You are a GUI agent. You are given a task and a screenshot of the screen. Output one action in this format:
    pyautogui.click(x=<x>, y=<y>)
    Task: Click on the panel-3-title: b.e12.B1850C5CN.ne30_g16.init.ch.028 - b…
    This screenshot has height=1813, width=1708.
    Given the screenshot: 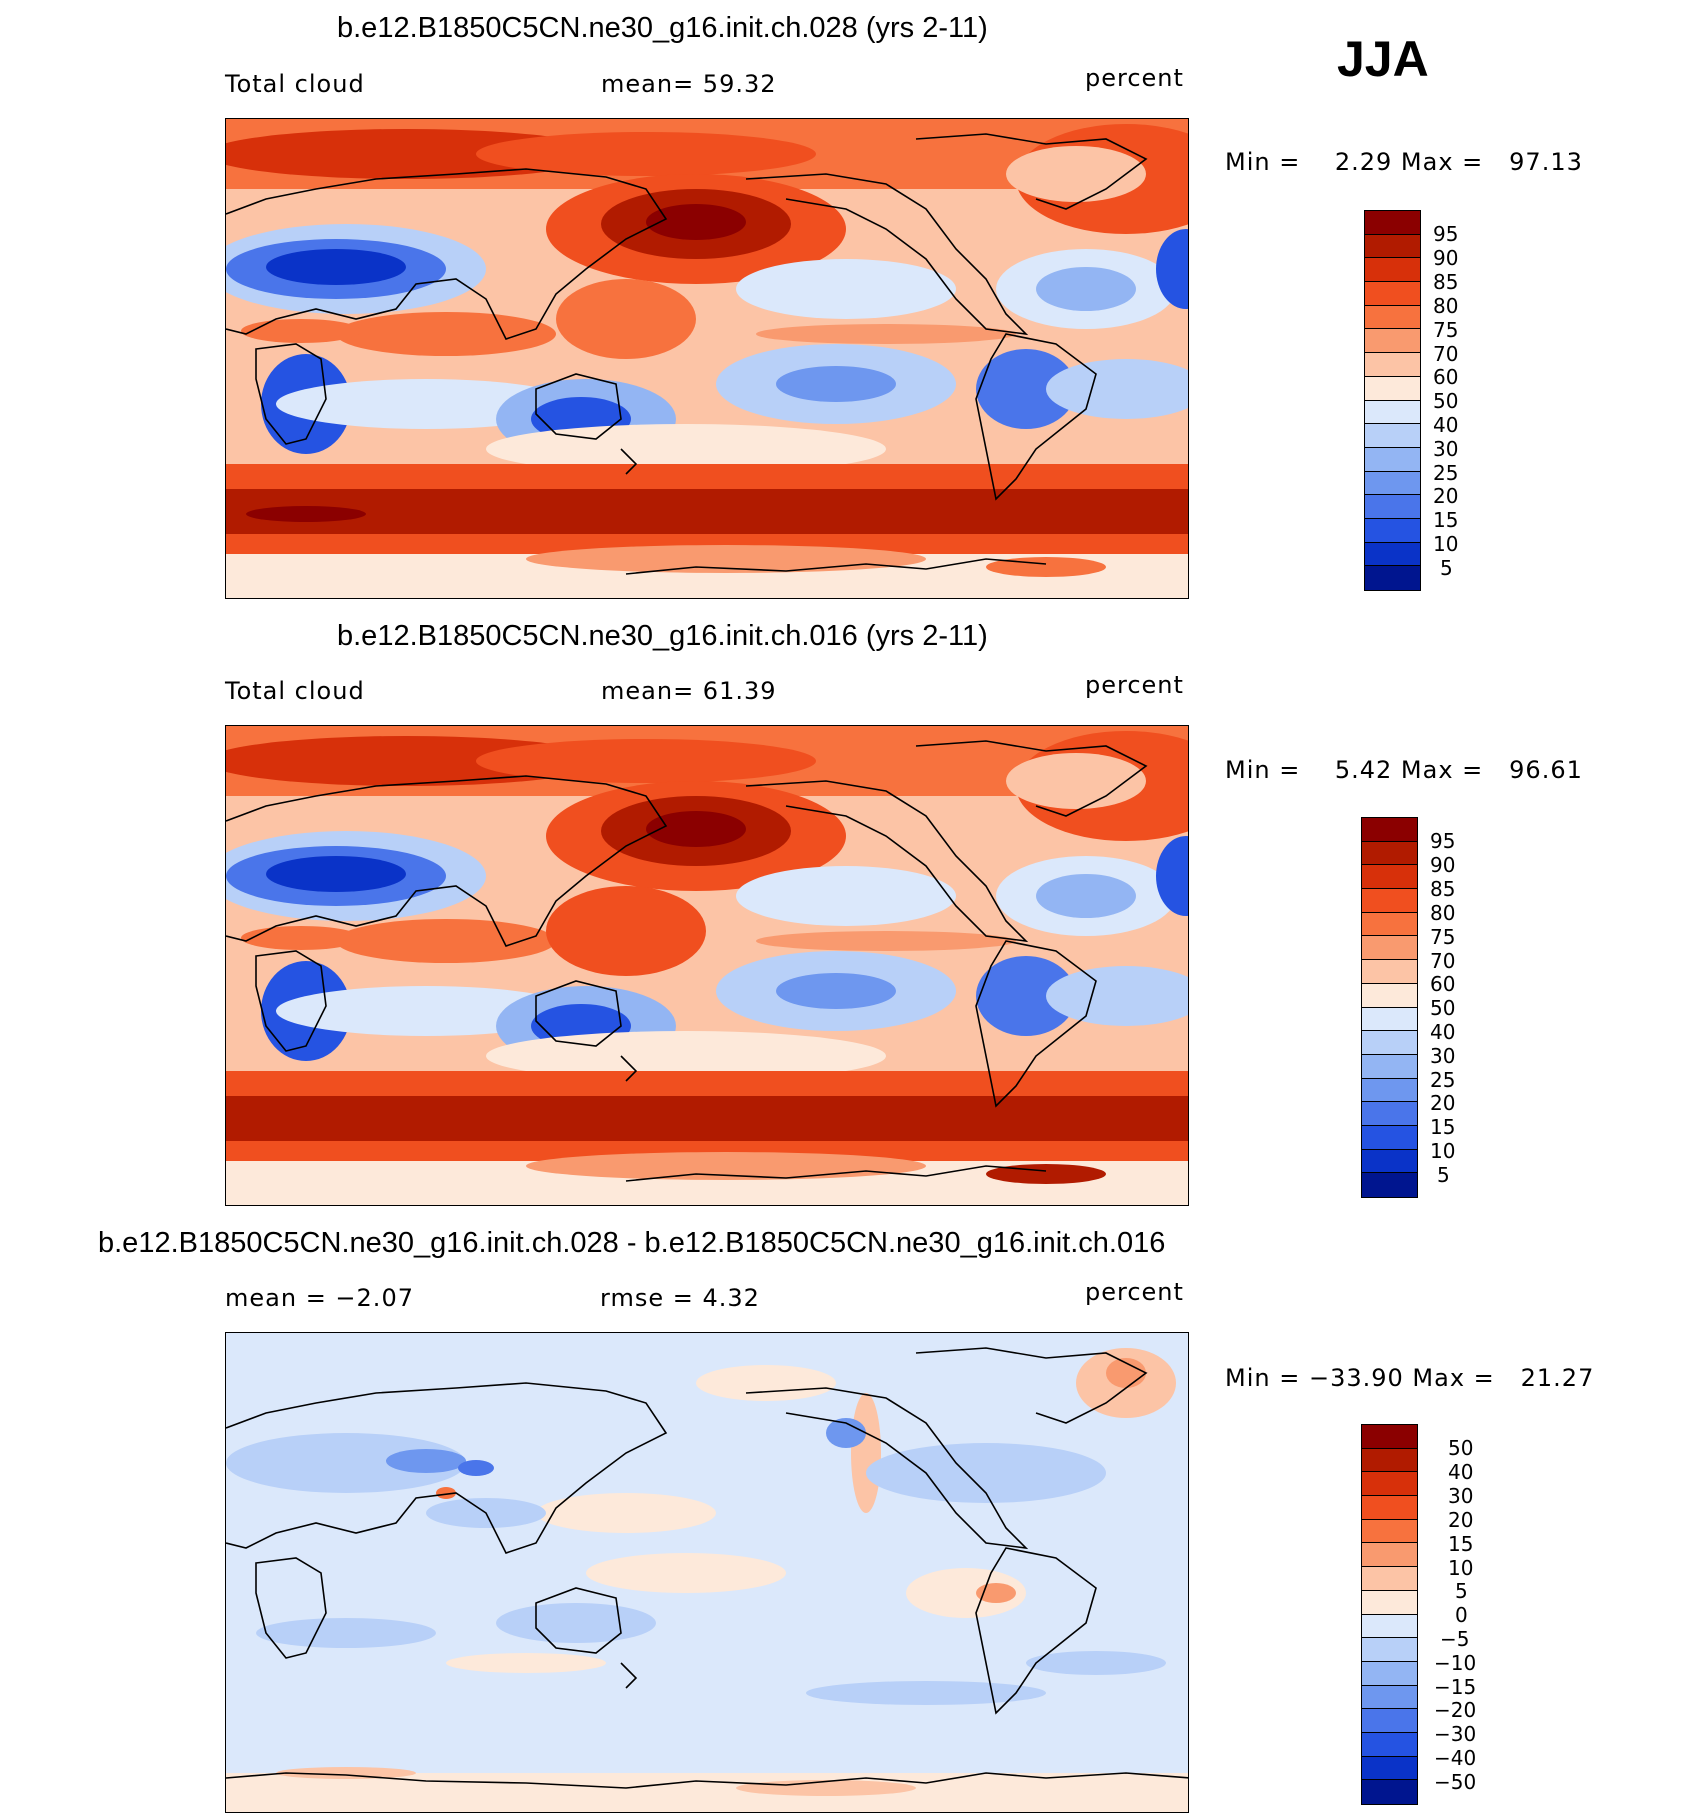 What is the action you would take?
    pyautogui.click(x=632, y=1243)
    